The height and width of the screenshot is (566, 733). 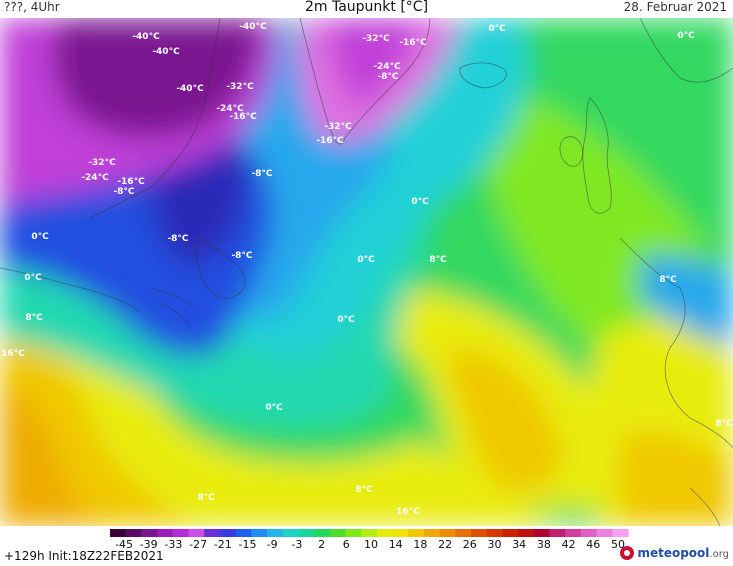 I want to click on legend-tick-label: 6, so click(x=346, y=543).